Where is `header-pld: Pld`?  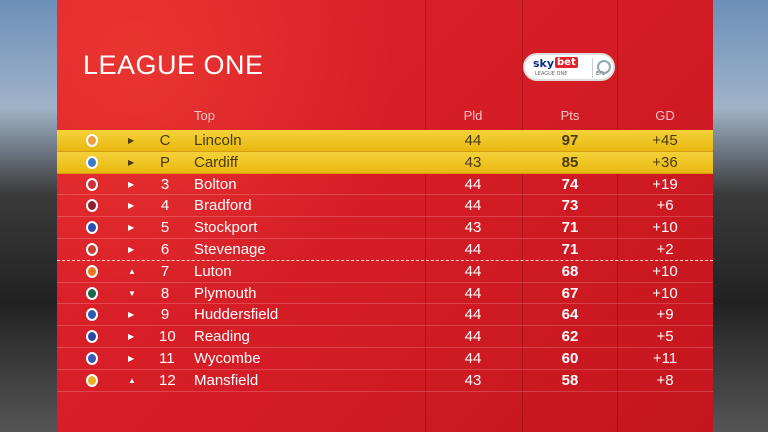 header-pld: Pld is located at coordinates (473, 115).